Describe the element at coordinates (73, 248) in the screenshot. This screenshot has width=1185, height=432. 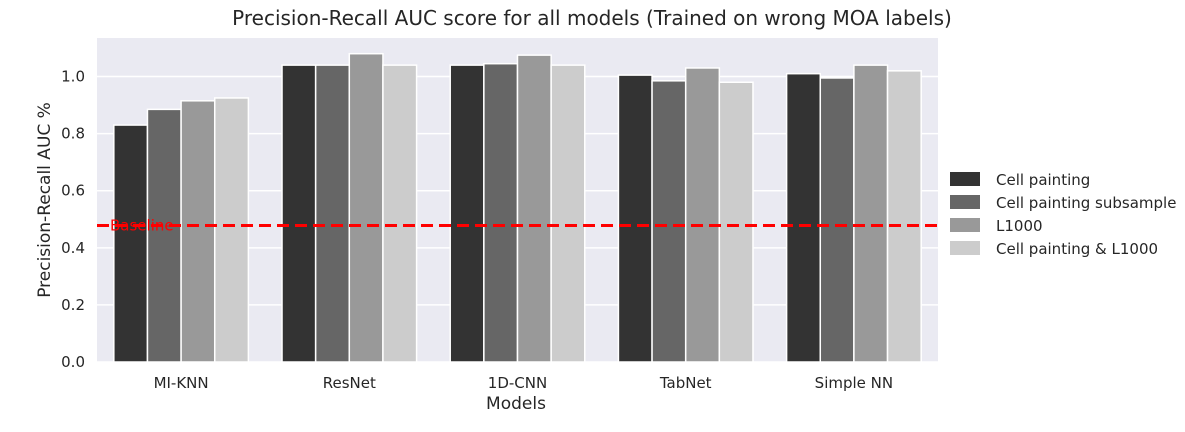
I see `y-tick-label: 0.4` at that location.